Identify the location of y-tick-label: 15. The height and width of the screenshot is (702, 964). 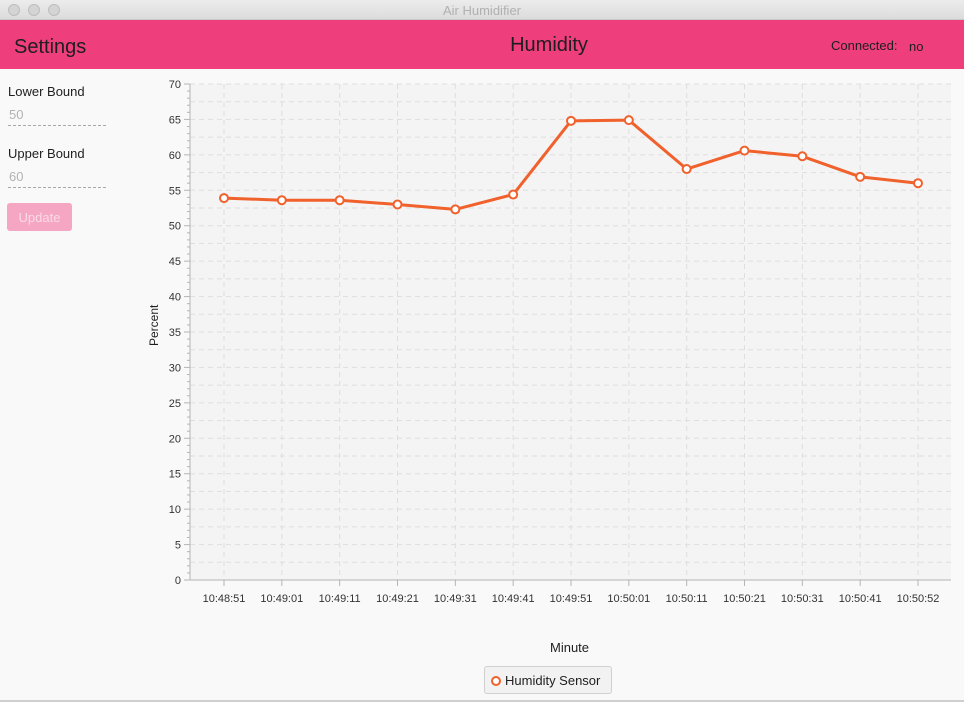
(175, 475).